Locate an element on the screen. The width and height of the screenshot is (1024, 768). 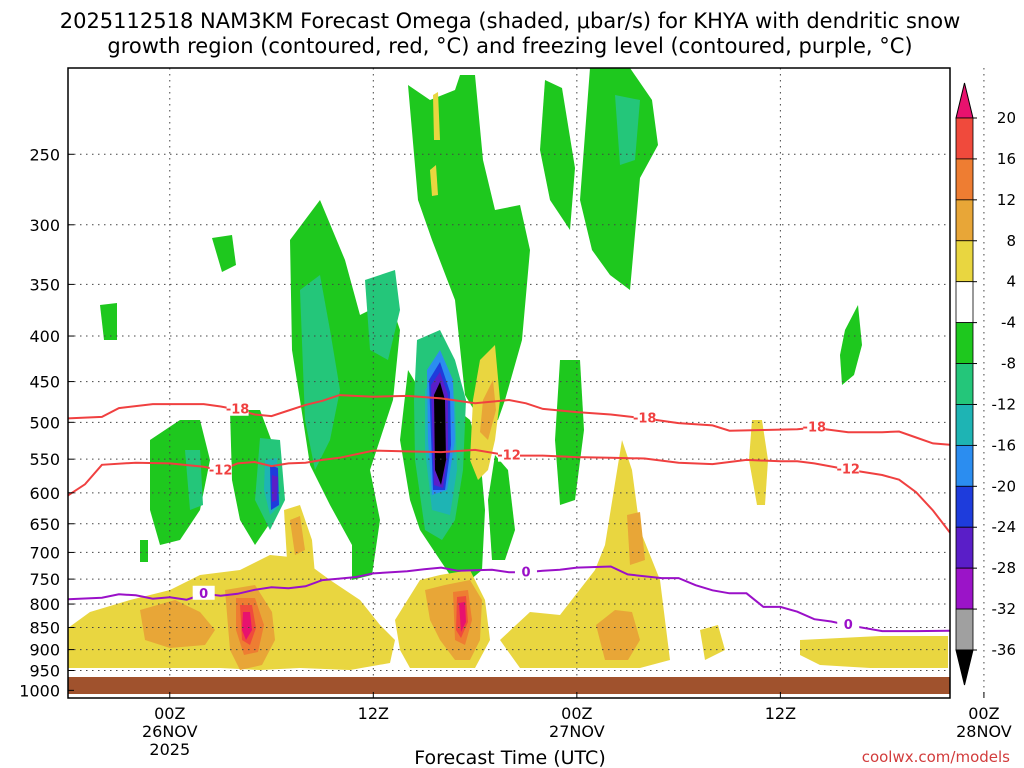
y-tick-label: 750 is located at coordinates (44, 579).